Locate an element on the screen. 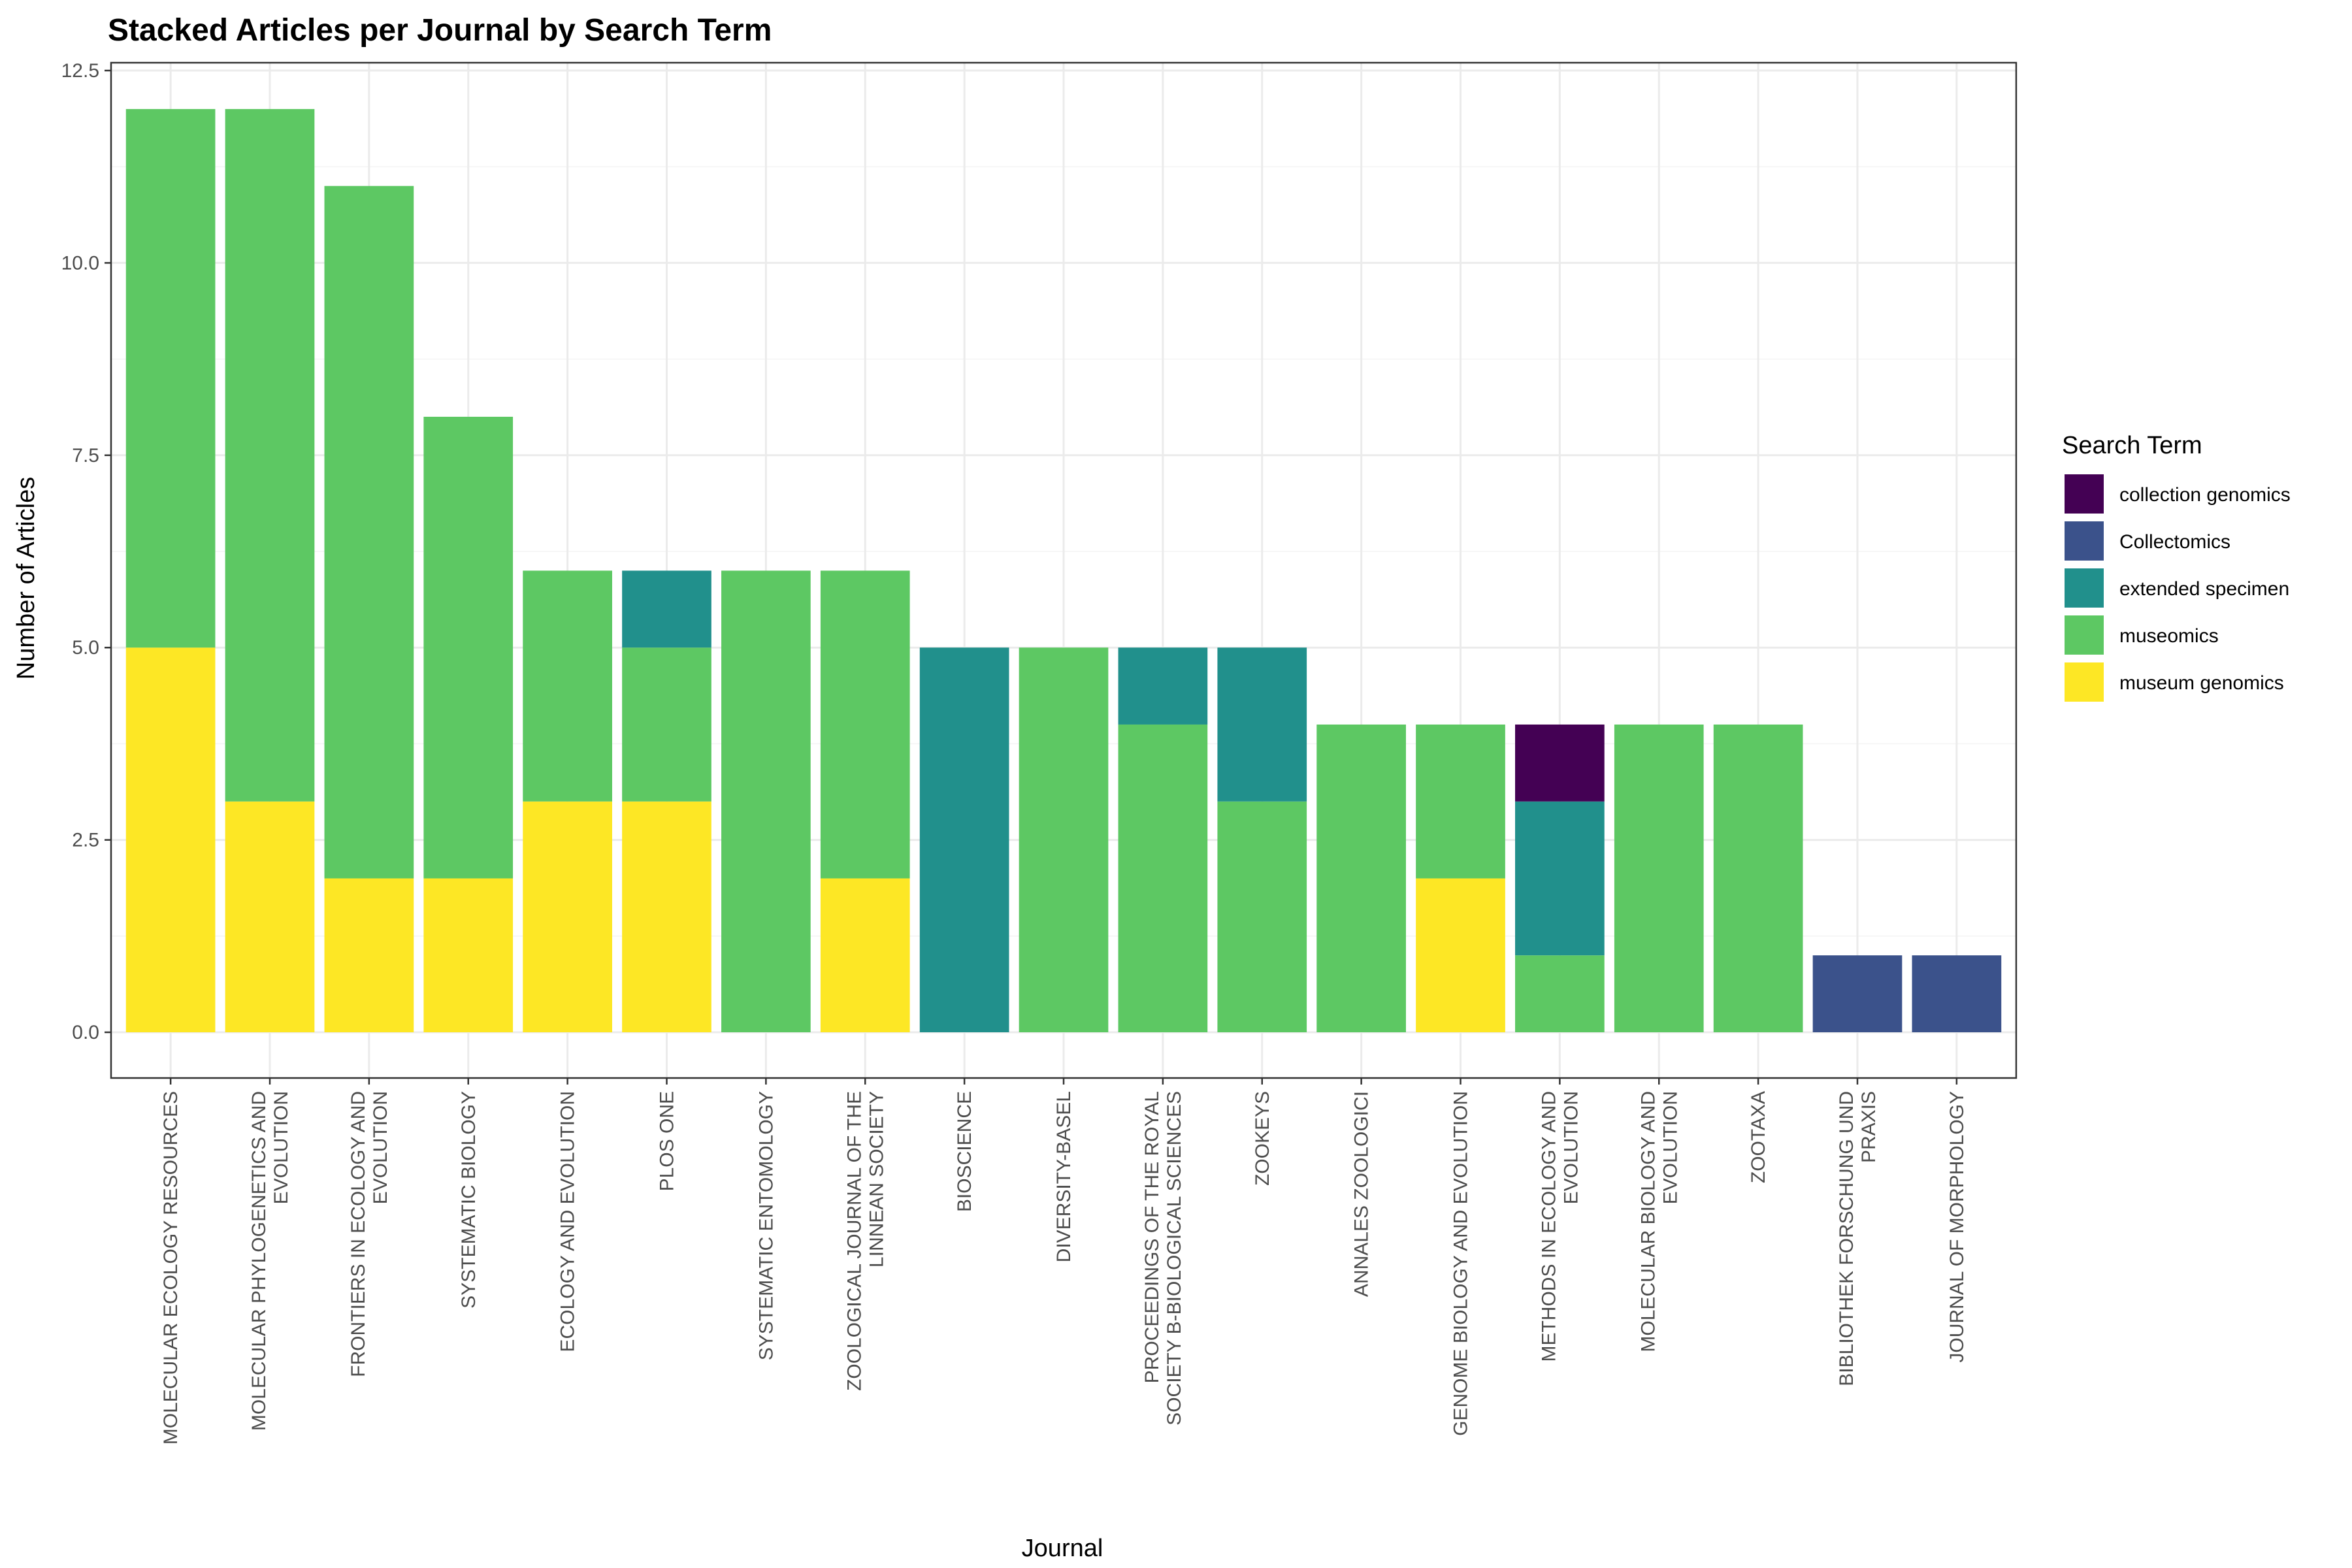 The height and width of the screenshot is (1568, 2352). x-tick-label-line: SOCIETY B-BIOLOGICAL SCIENCES is located at coordinates (1174, 1258).